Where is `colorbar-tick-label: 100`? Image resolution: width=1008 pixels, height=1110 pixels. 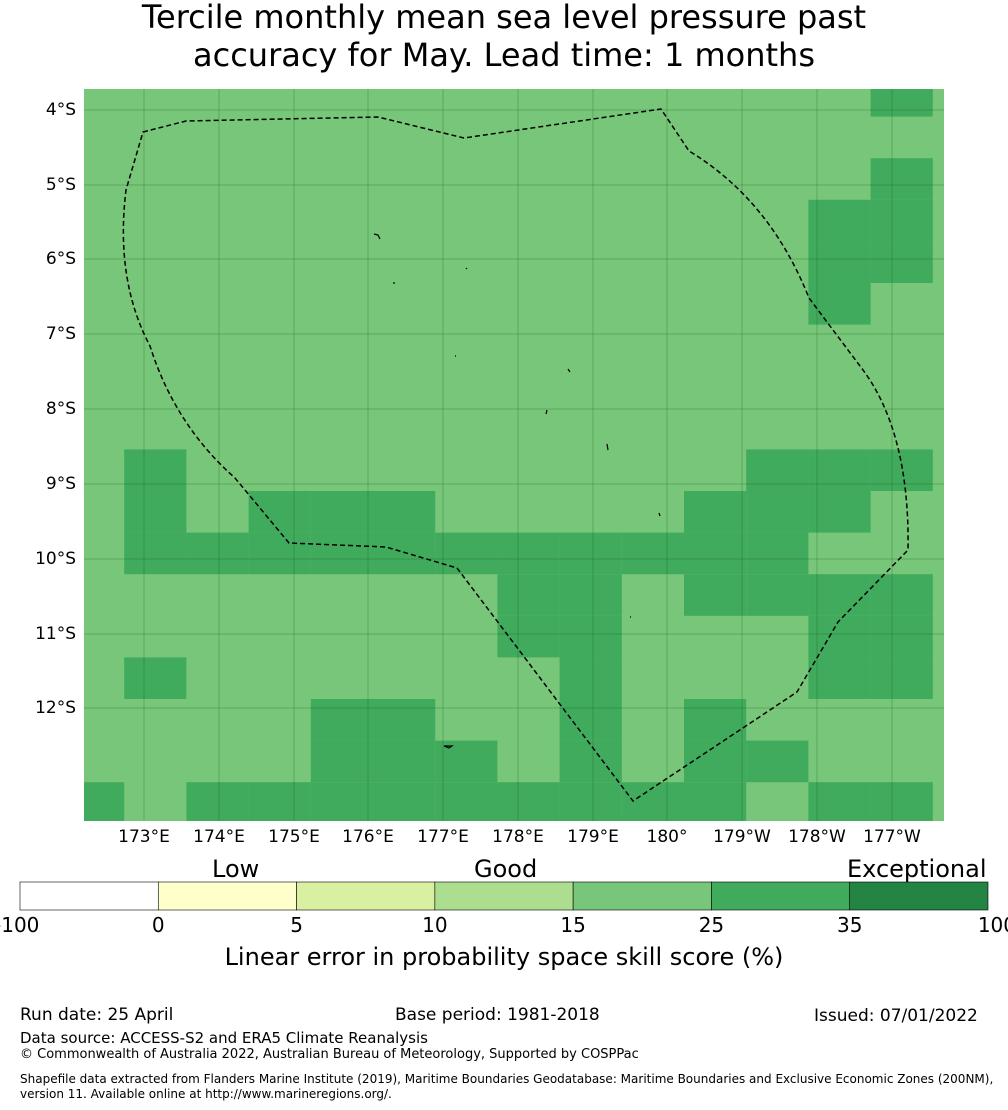
colorbar-tick-label: 100 is located at coordinates (992, 925).